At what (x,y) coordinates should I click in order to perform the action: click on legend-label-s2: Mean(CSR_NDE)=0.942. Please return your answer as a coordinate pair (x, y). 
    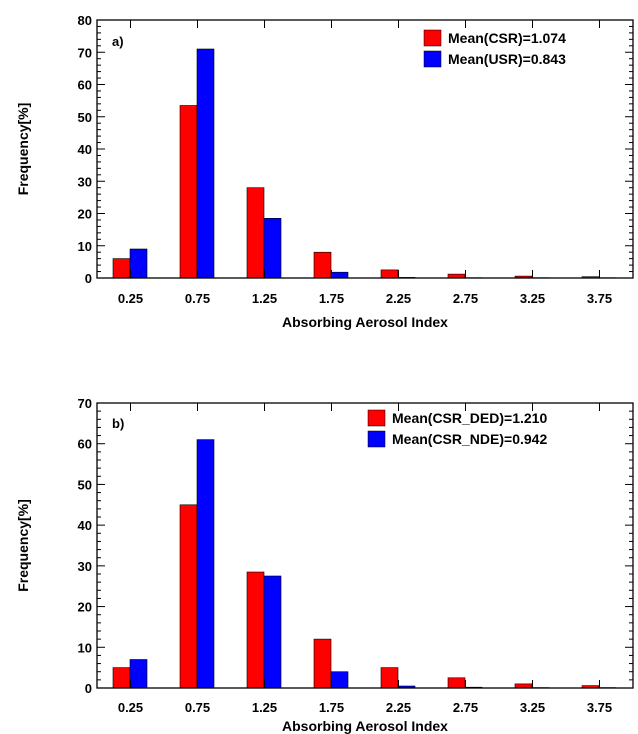
    Looking at the image, I should click on (469, 439).